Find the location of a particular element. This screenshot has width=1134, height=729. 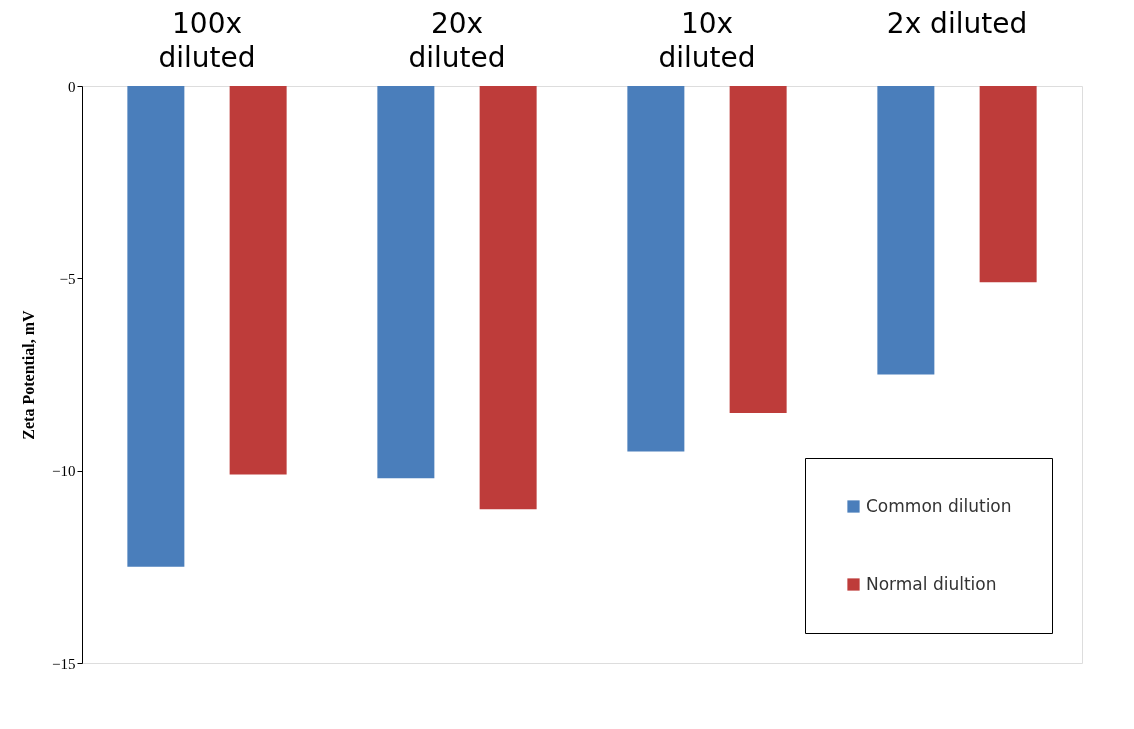

x-tick-label: 2x diluted is located at coordinates (957, 23).